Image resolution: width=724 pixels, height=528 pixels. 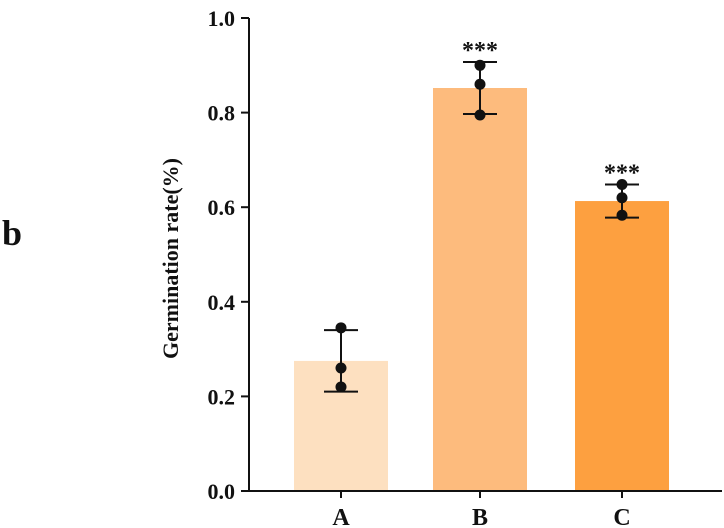 I want to click on significance-label-b: ***, so click(x=480, y=51).